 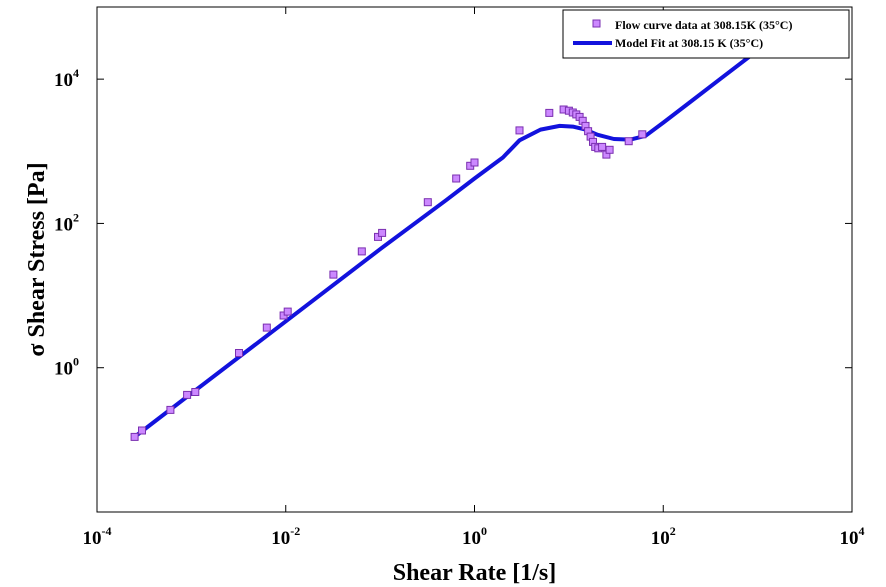 I want to click on legend-box, so click(x=706, y=34).